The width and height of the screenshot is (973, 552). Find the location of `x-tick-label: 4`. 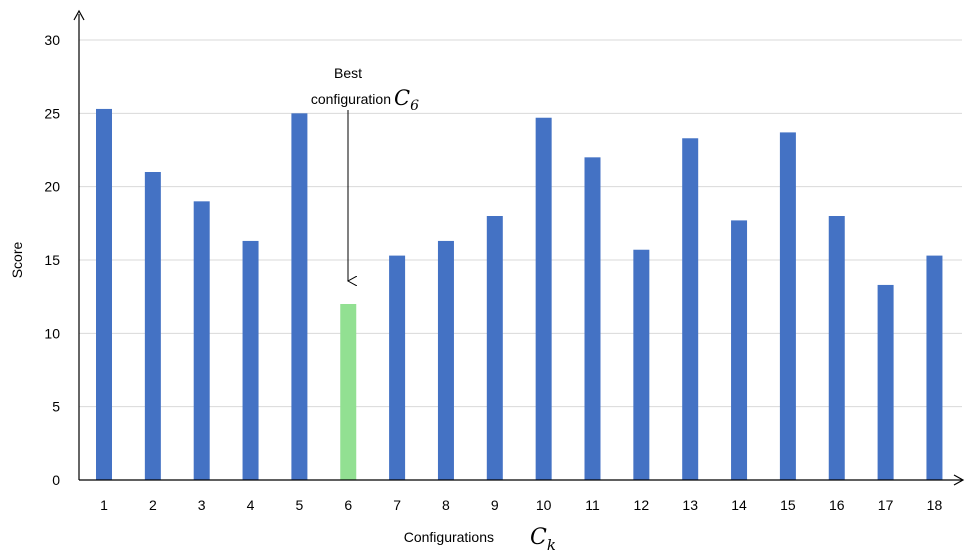

x-tick-label: 4 is located at coordinates (251, 505).